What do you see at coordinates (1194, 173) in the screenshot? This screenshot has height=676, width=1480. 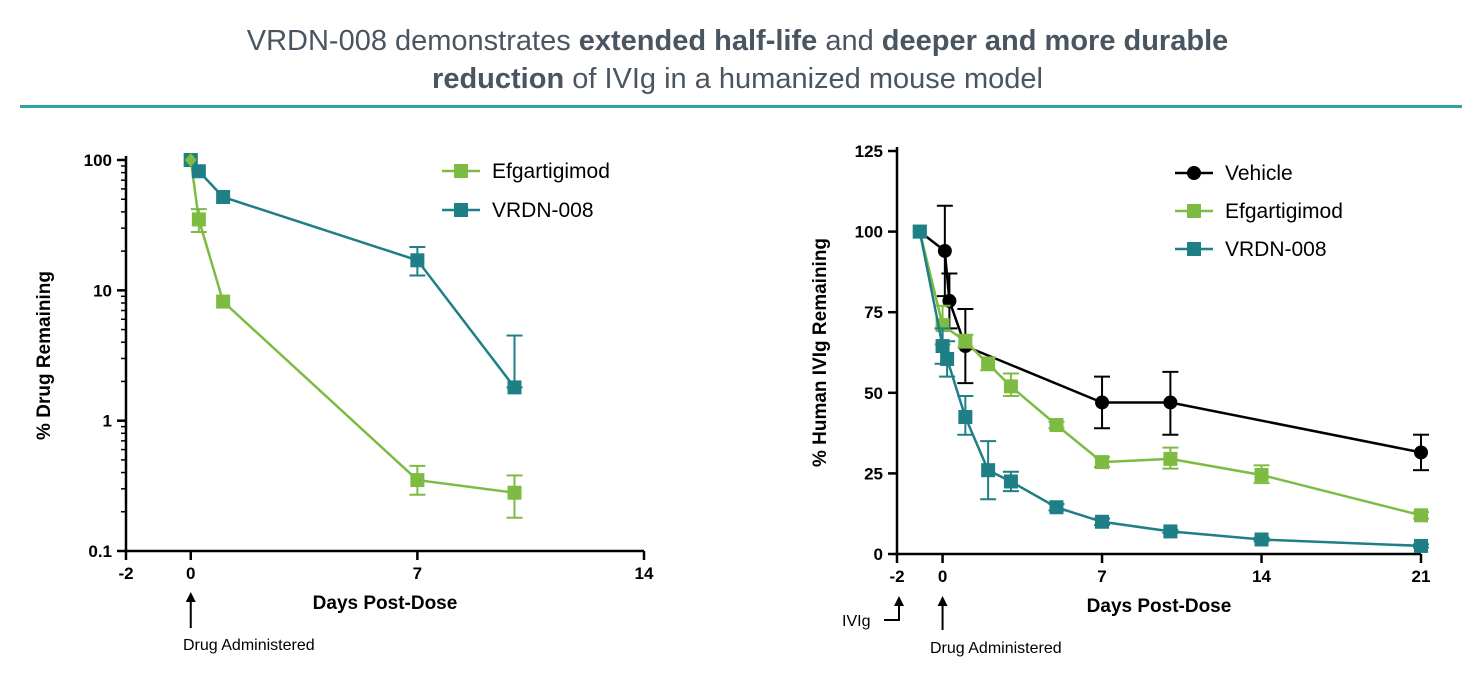 I see `legend-marker-vehicle` at bounding box center [1194, 173].